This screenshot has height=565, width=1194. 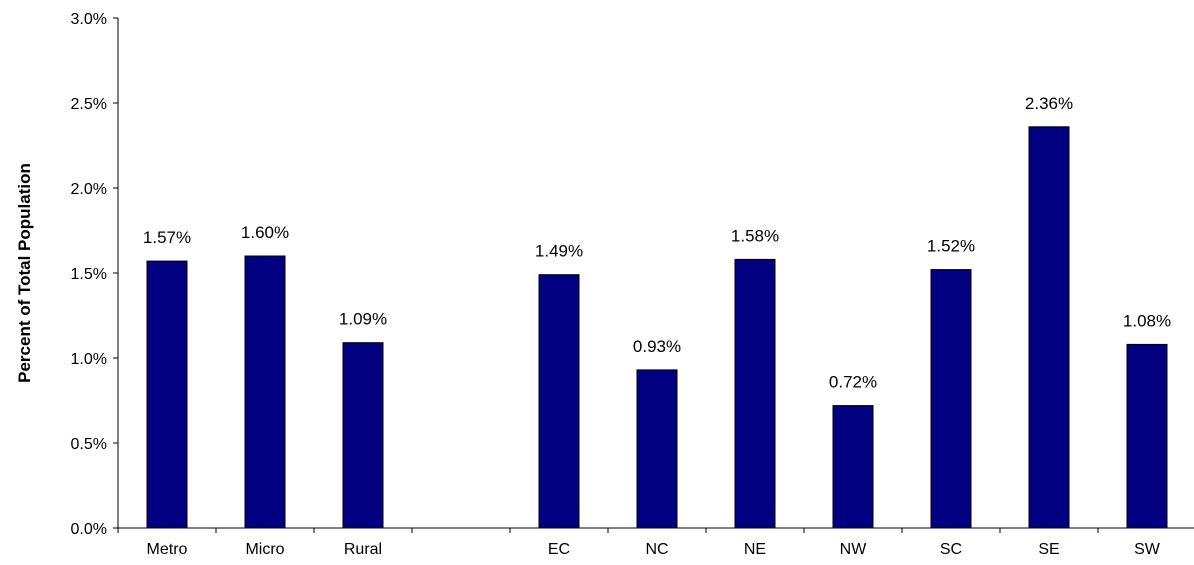 I want to click on y-tick-label: 2.0%, so click(x=89, y=189).